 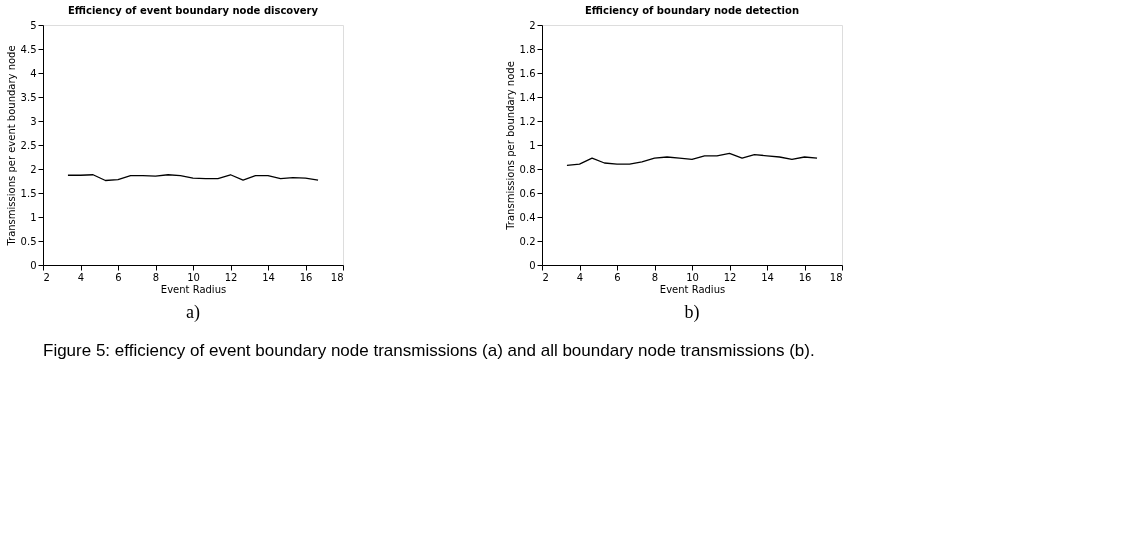 What do you see at coordinates (28, 49) in the screenshot?
I see `y-tick-label: 4.5` at bounding box center [28, 49].